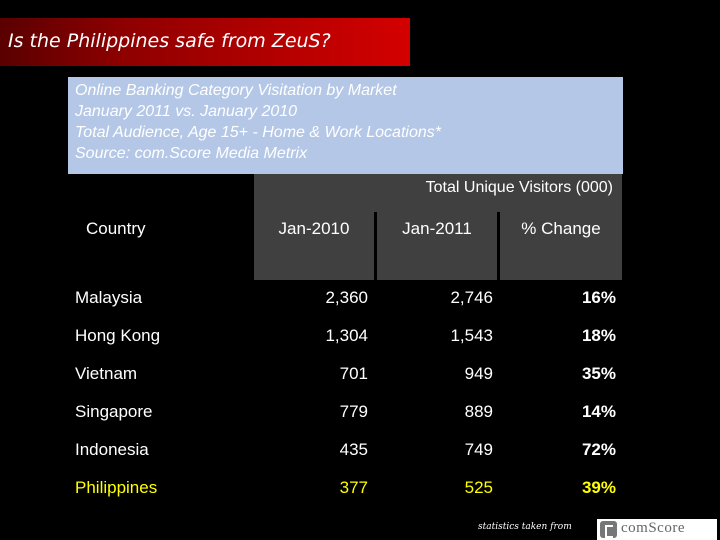  What do you see at coordinates (608, 529) in the screenshot?
I see `comscore-logo-icon` at bounding box center [608, 529].